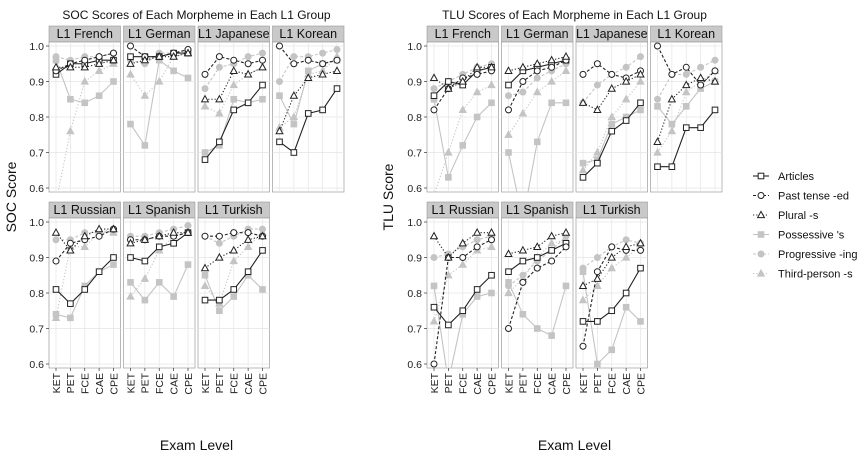  I want to click on y-tick-label: 1.0, so click(414, 223).